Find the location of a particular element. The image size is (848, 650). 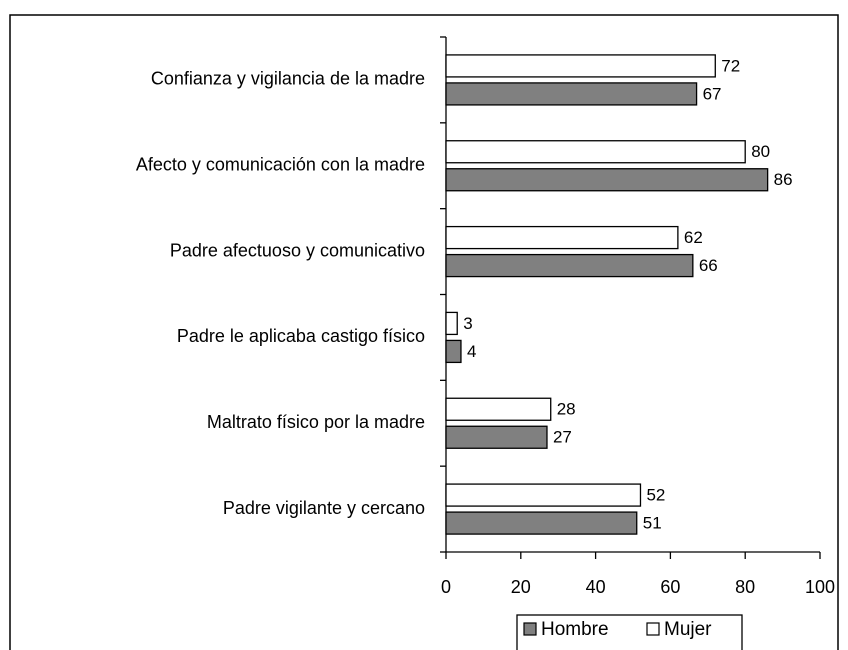

category-label: Padre le aplicaba castigo físico is located at coordinates (301, 336).